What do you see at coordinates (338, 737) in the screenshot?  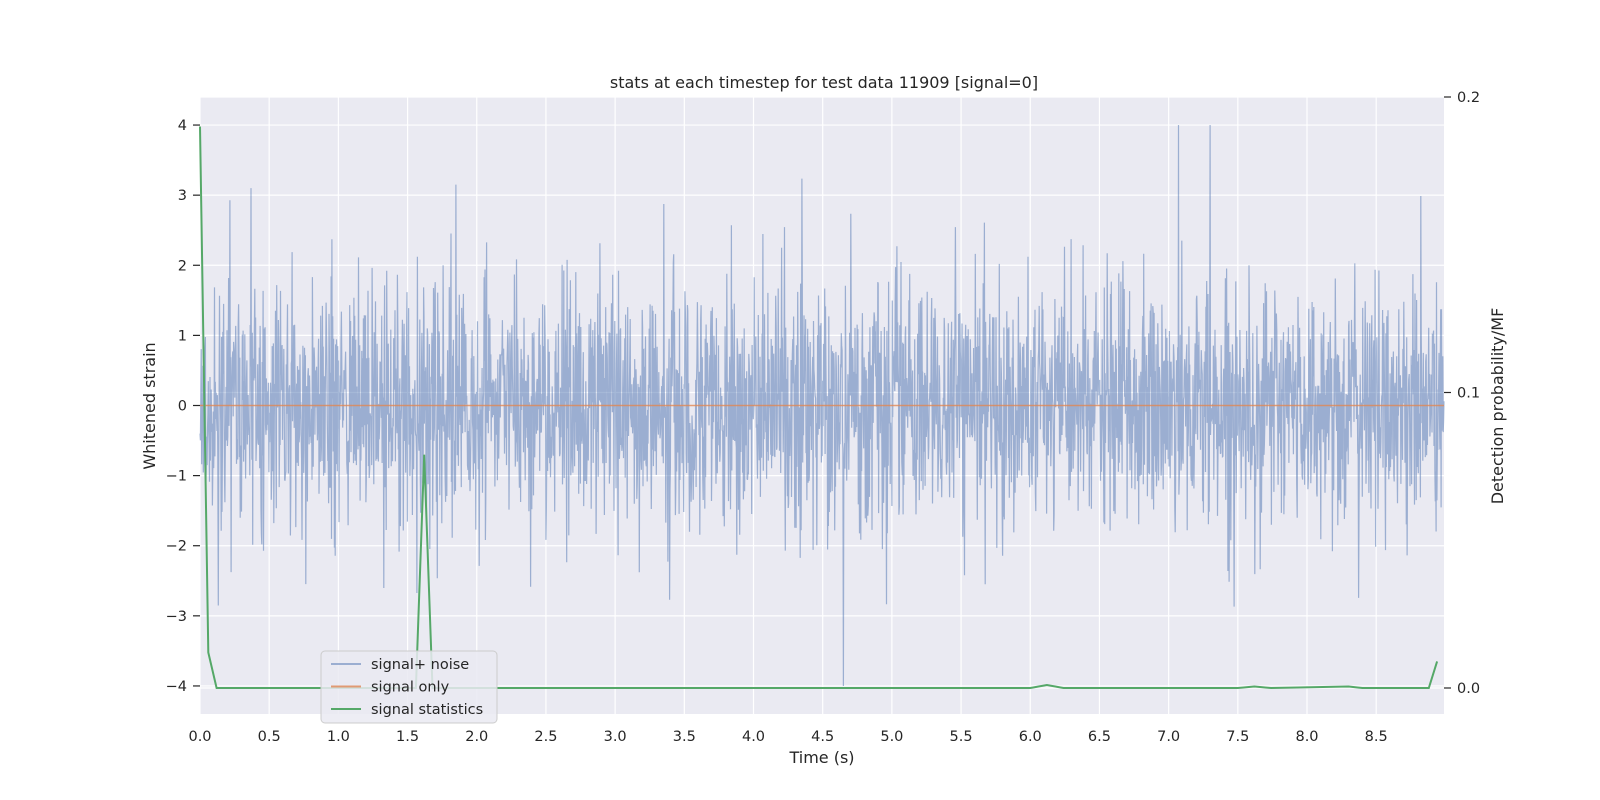 I see `x-tick-label: 1.0` at bounding box center [338, 737].